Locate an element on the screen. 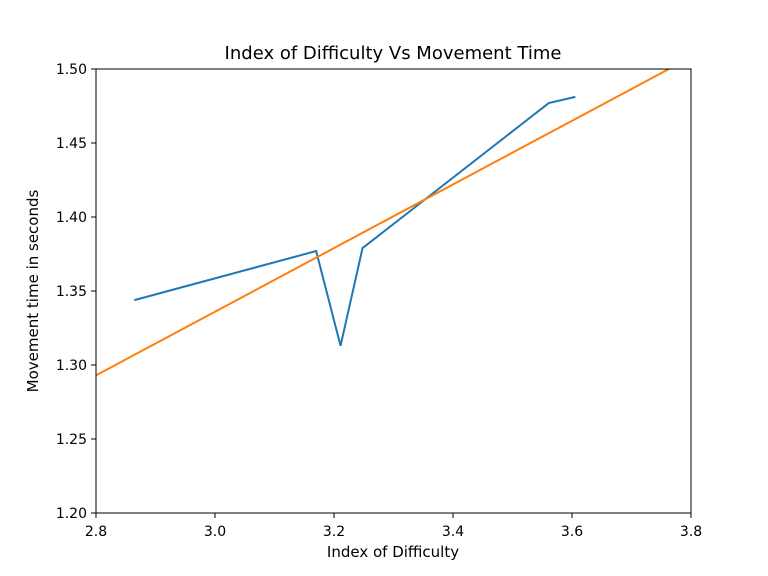 The image size is (768, 576). y-axis: 1.20 1.25 1.30 1.35 1.40 1.45 1.50 is located at coordinates (76, 292).